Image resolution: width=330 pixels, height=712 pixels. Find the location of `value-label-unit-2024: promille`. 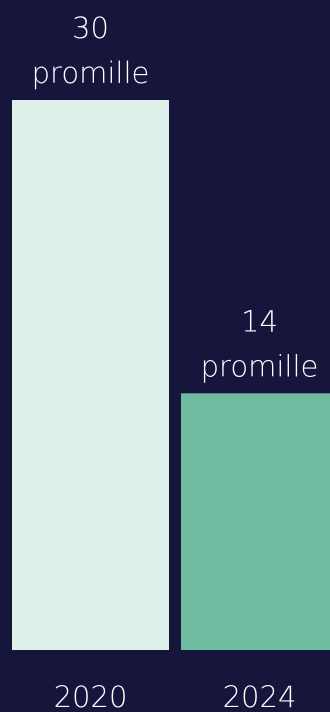

value-label-unit-2024: promille is located at coordinates (260, 366).